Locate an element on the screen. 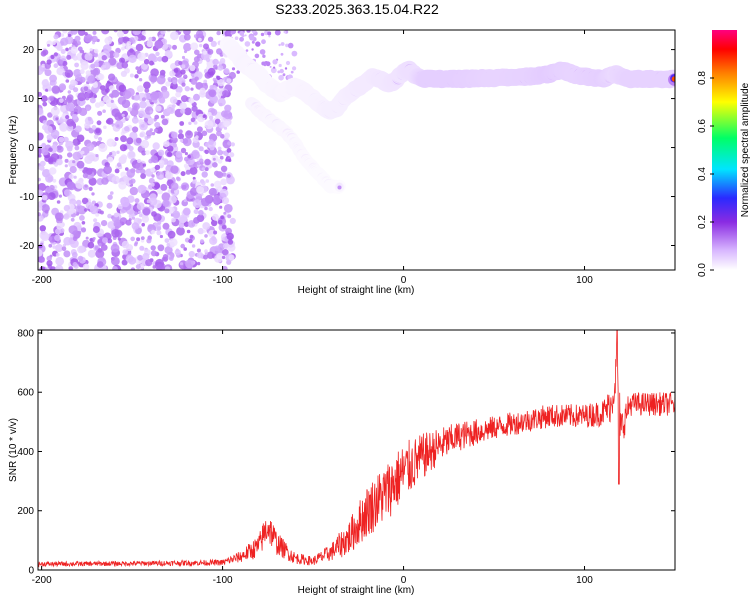  spectrogram-noise-layer is located at coordinates (168, 150).